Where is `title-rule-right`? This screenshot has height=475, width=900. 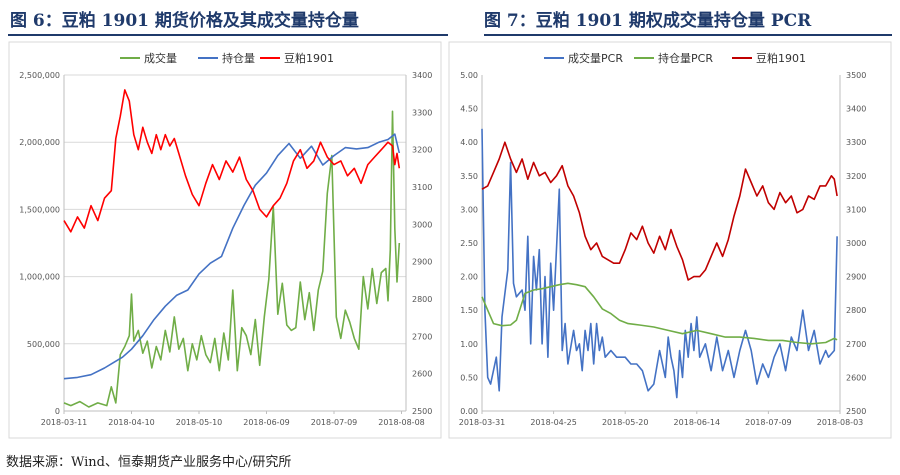
title-rule-right is located at coordinates (688, 35).